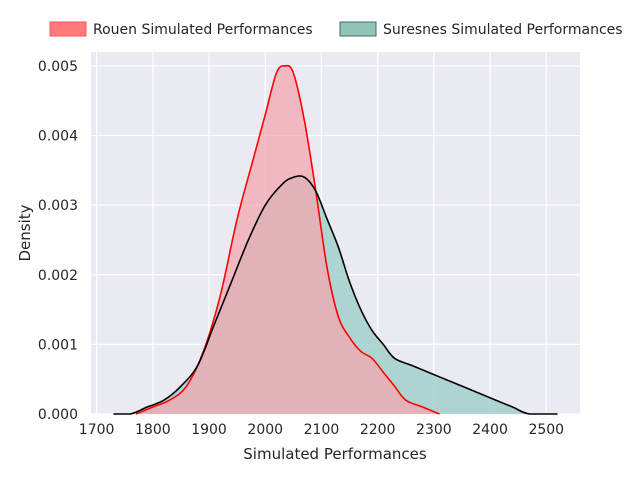  I want to click on y-tick-label: 0.005, so click(58, 67).